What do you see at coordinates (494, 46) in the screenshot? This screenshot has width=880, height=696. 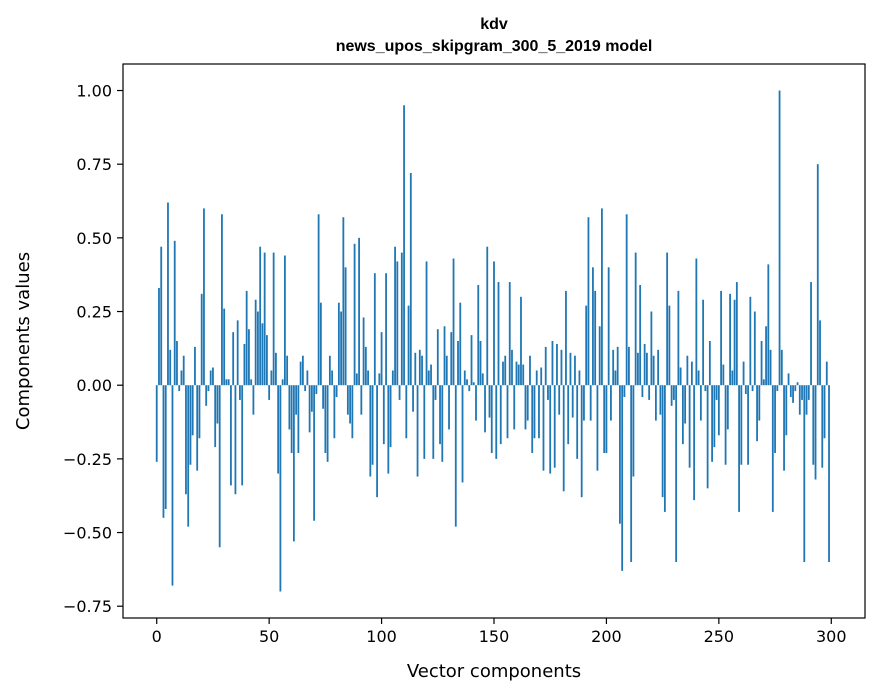 I see `chart-subtitle: news_upos_skipgram_300_5_2019 model` at bounding box center [494, 46].